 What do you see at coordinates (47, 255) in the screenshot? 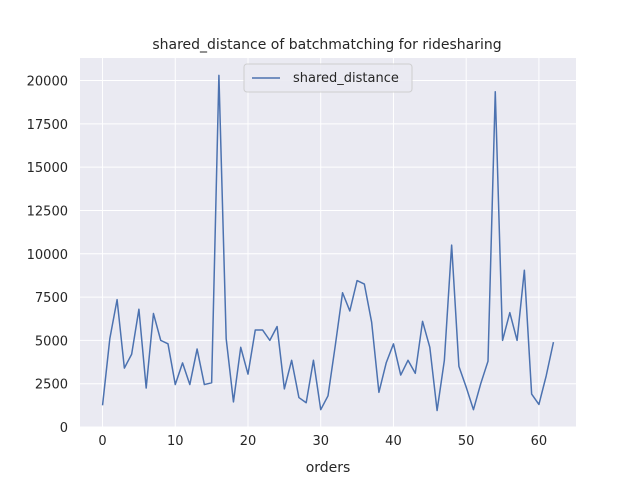
I see `y-tick-label: 10000` at bounding box center [47, 255].